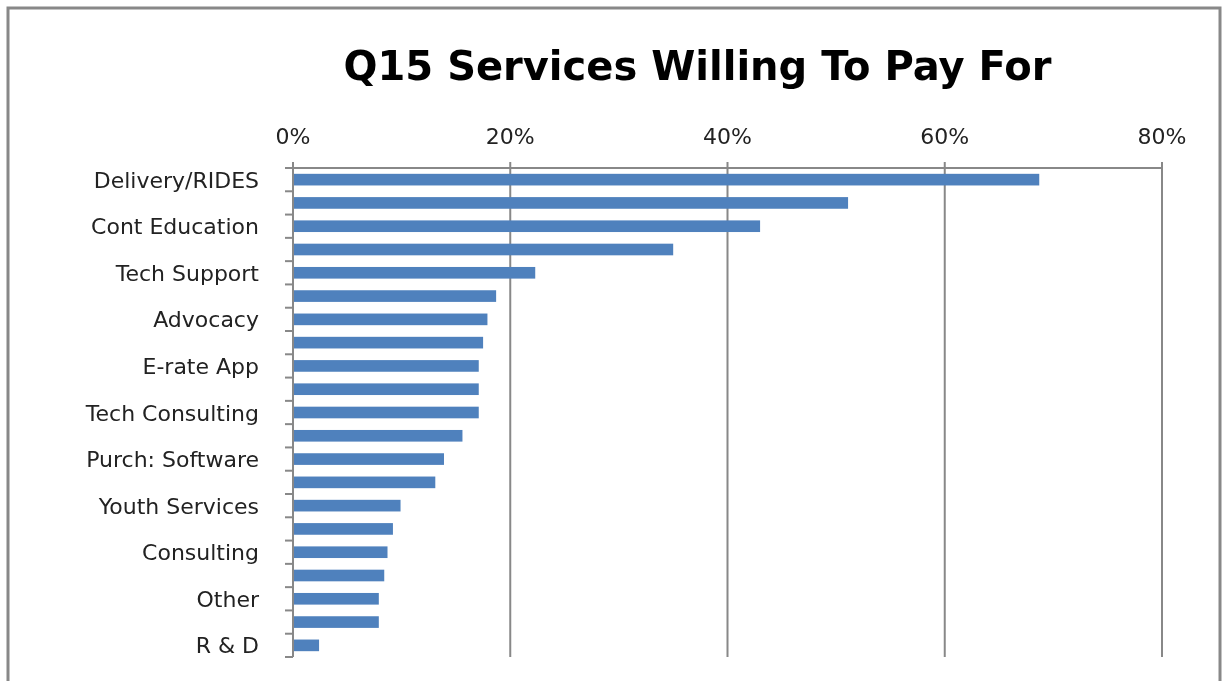 This screenshot has width=1222, height=681. Describe the element at coordinates (206, 320) in the screenshot. I see `y-tick-label: Advocacy` at that location.